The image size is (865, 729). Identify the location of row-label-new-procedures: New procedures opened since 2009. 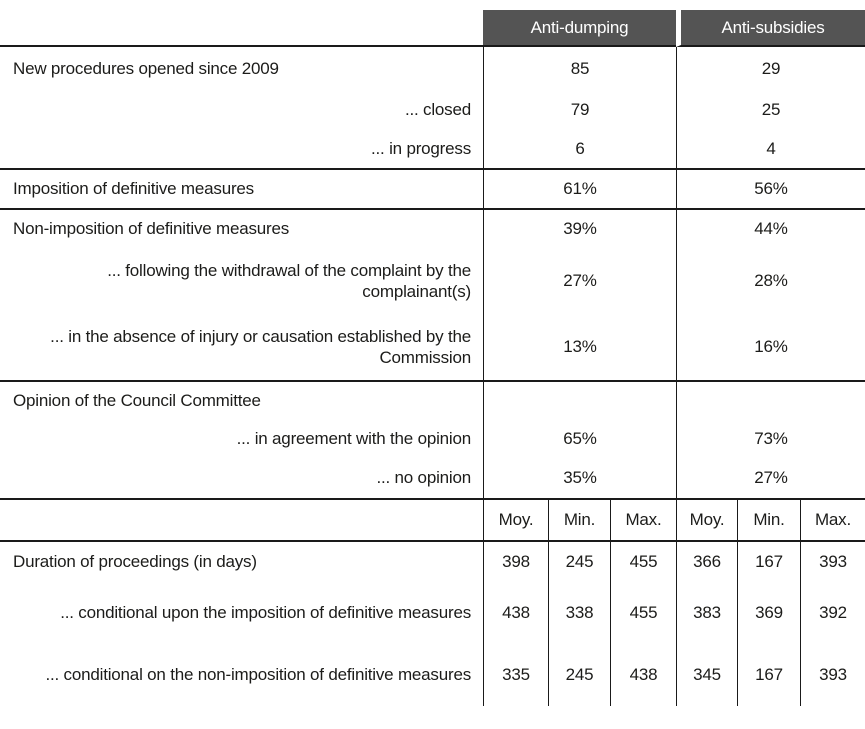
(146, 68).